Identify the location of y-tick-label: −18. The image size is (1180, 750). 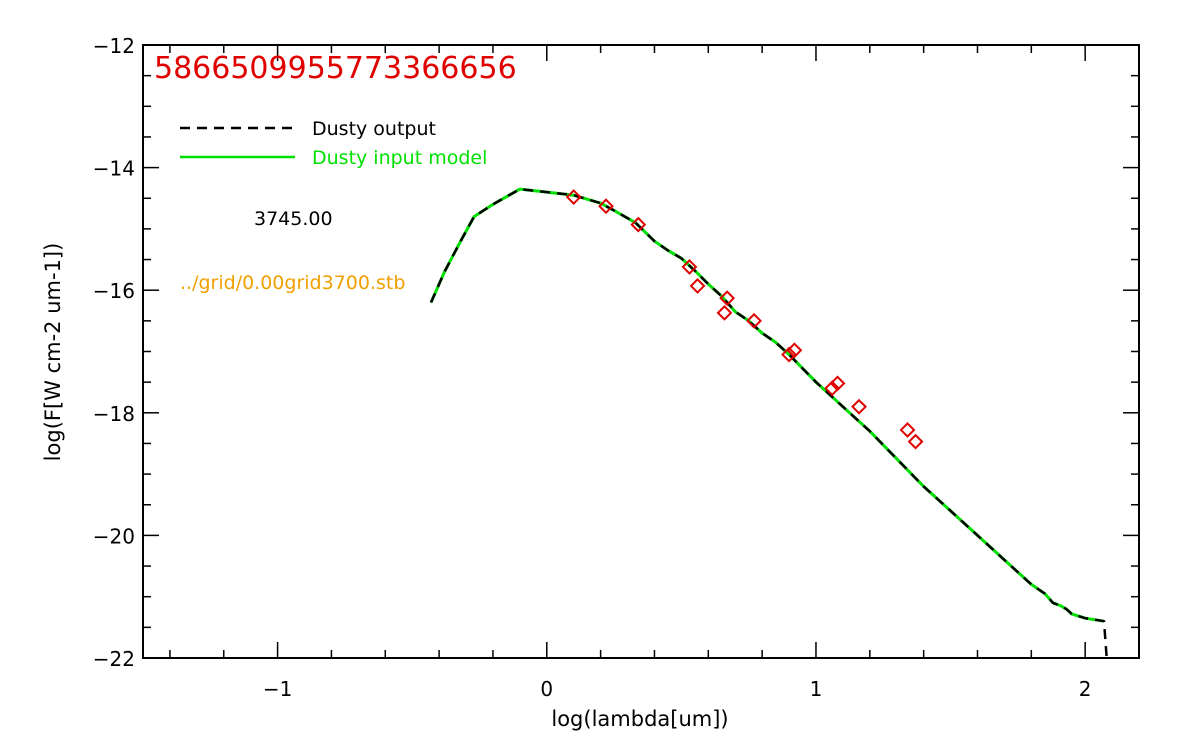
(114, 414).